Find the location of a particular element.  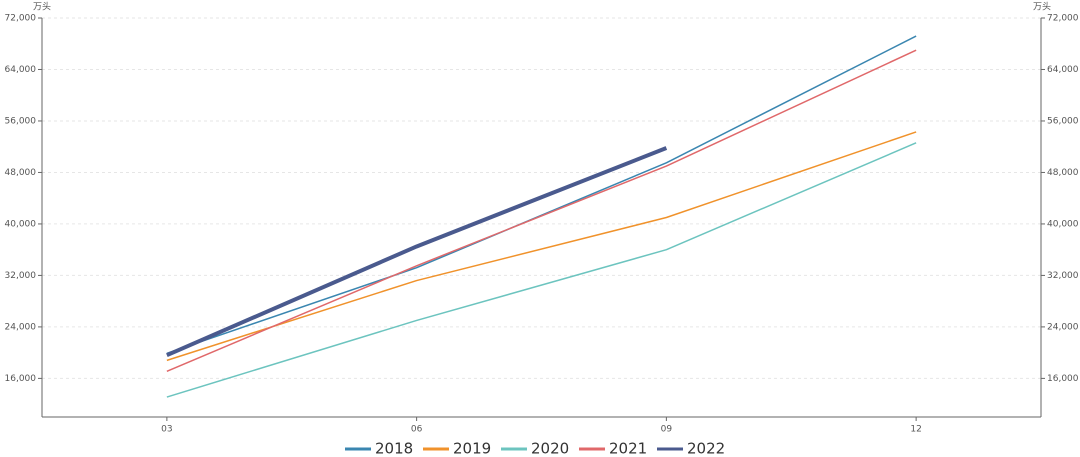

y2-tick-label: 32,000 is located at coordinates (1063, 276).